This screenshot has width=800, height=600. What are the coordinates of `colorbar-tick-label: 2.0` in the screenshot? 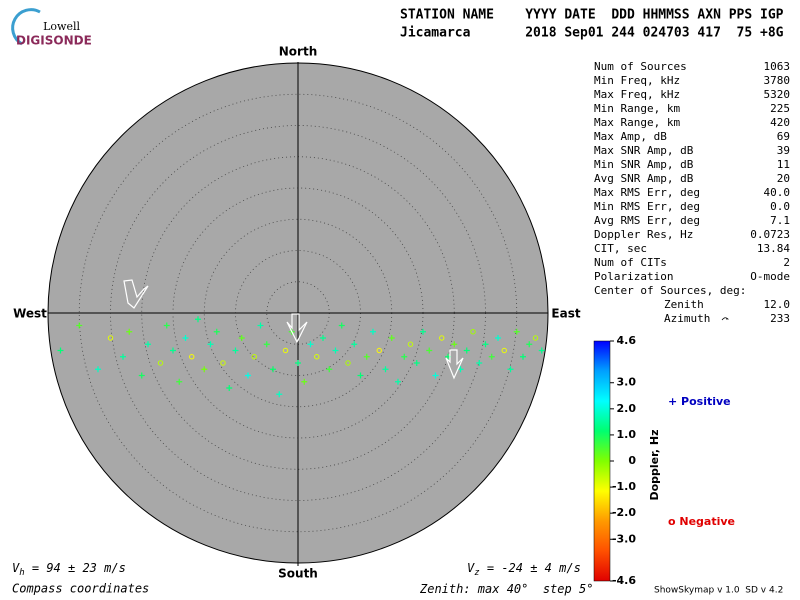 It's located at (627, 408).